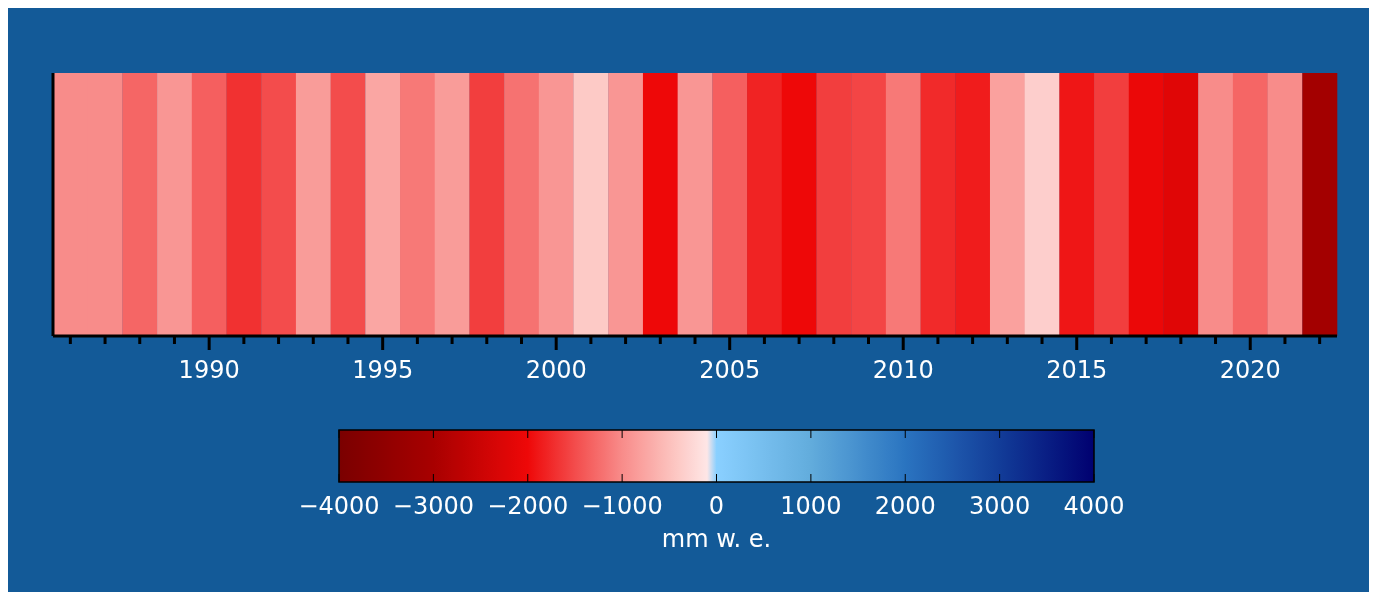 The height and width of the screenshot is (600, 1377). I want to click on x-tick-label: 2010, so click(903, 370).